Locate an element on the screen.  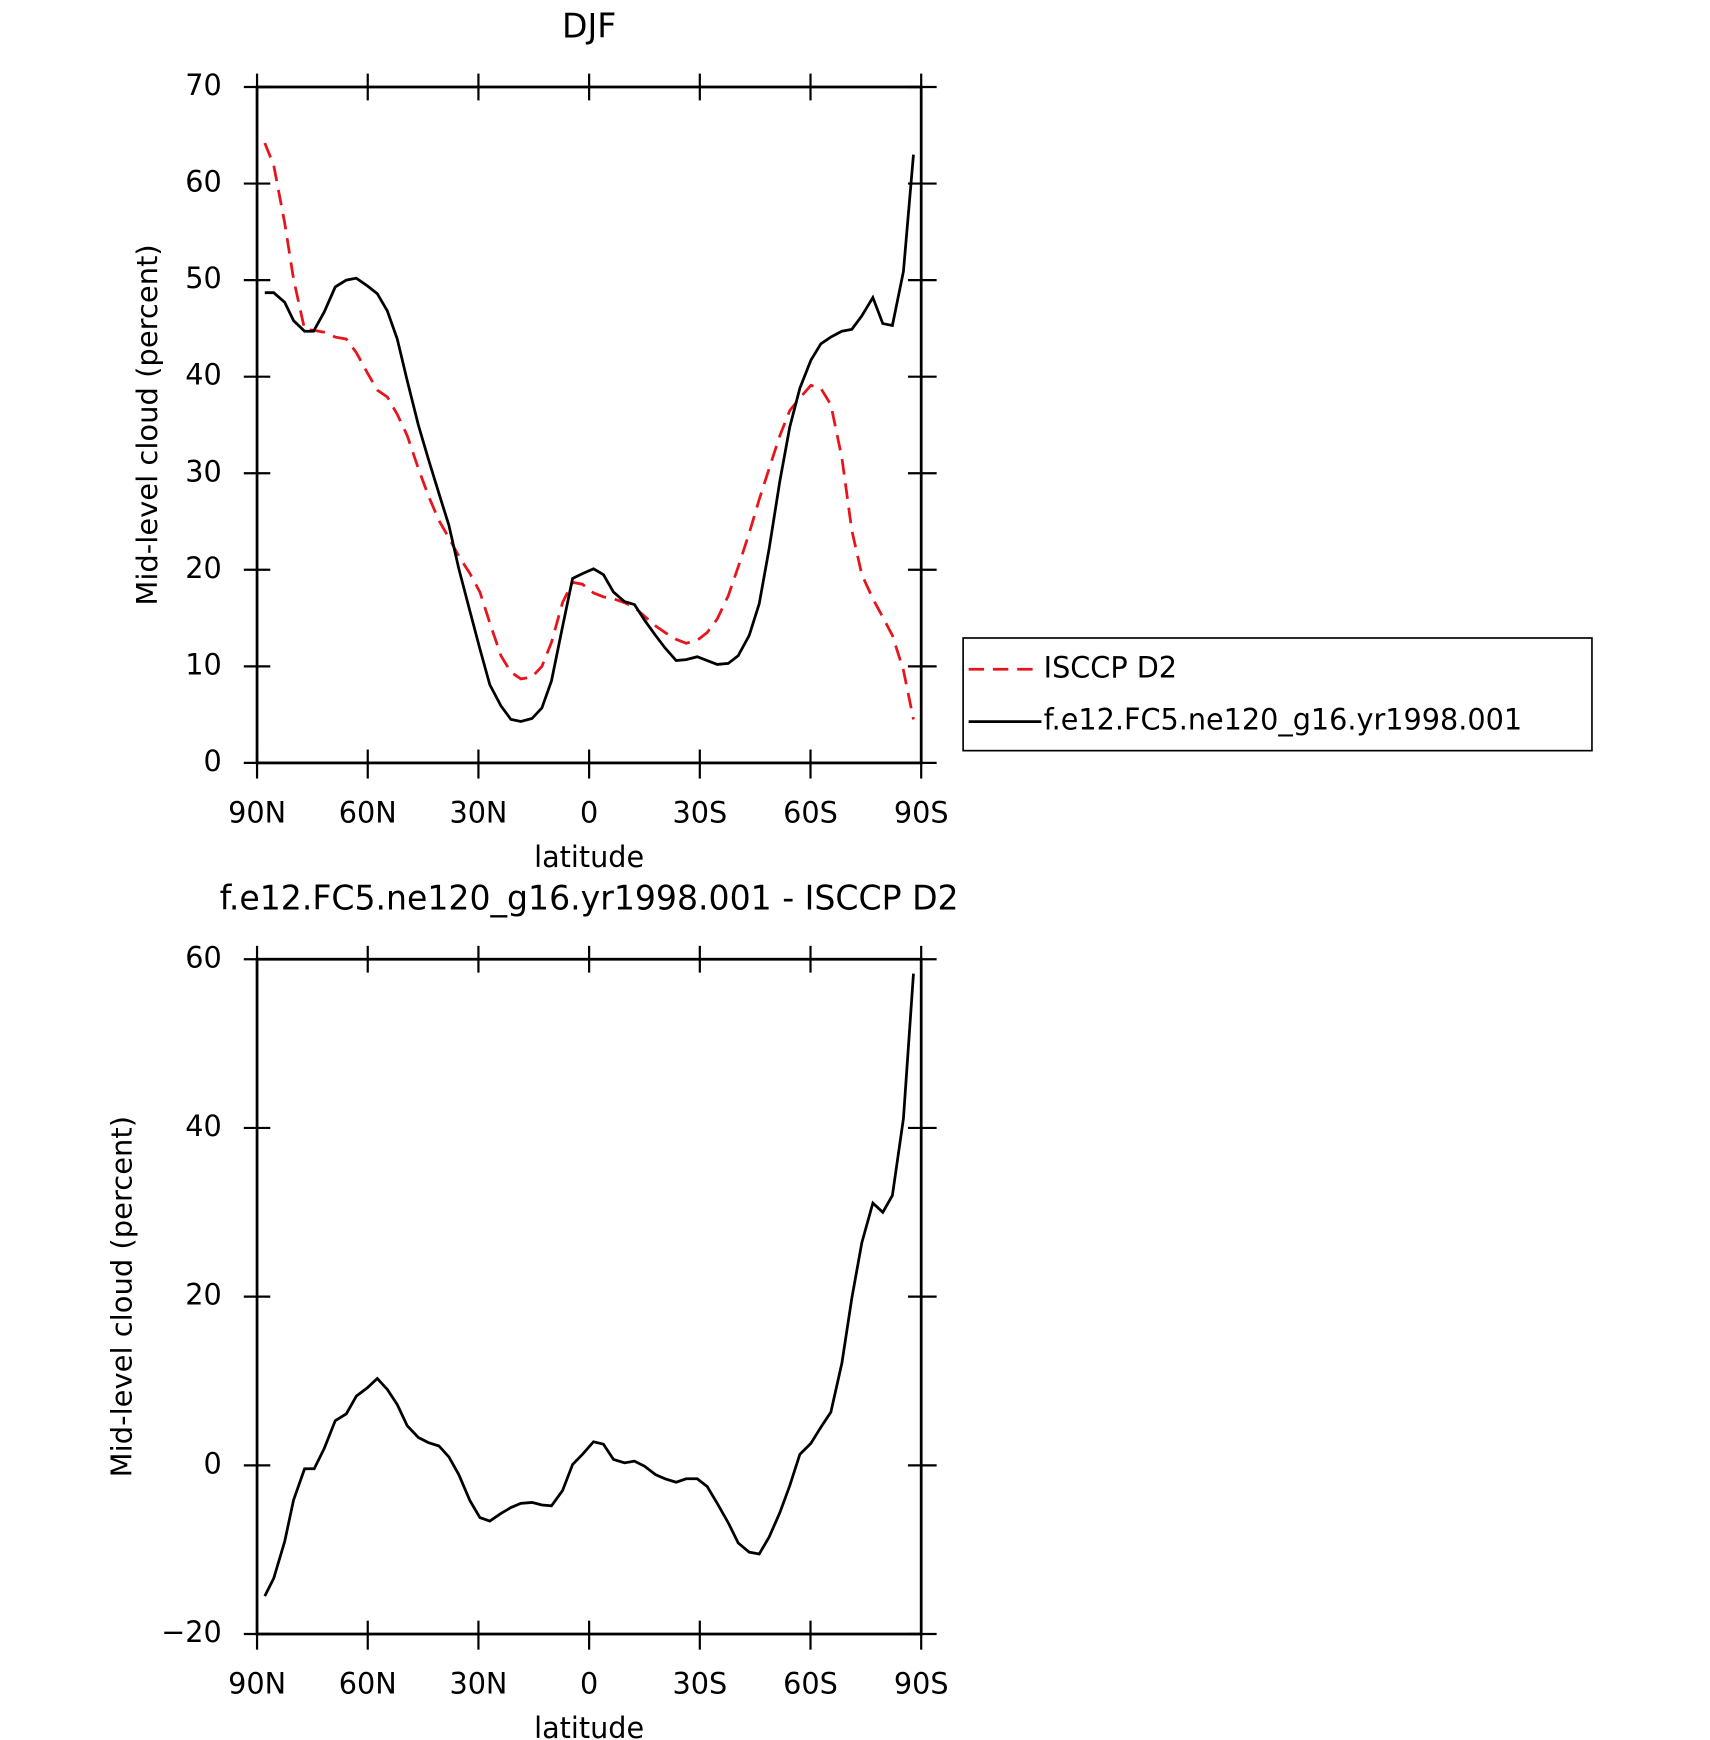
chart-title: DJF is located at coordinates (589, 25).